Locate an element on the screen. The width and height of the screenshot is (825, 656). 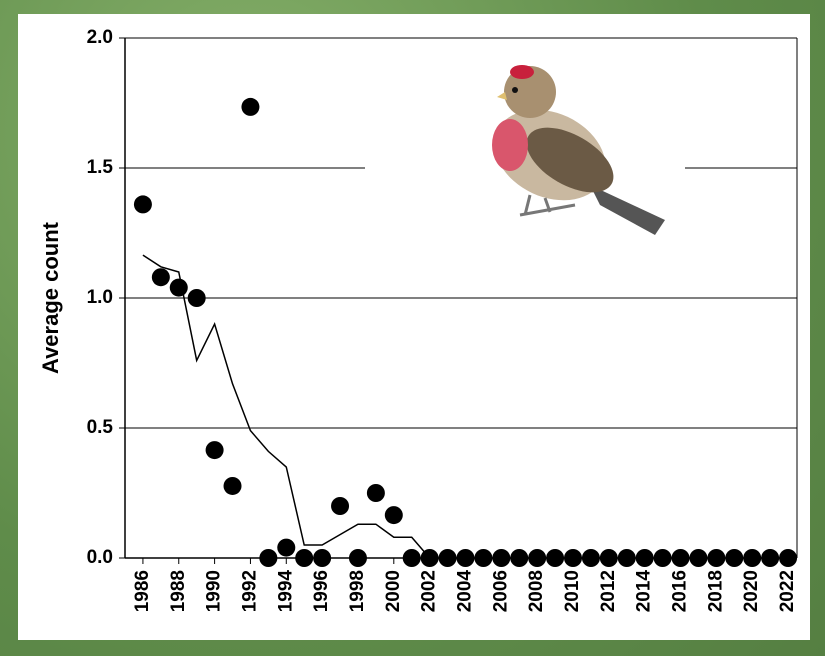
bird-cap is located at coordinates (522, 72).